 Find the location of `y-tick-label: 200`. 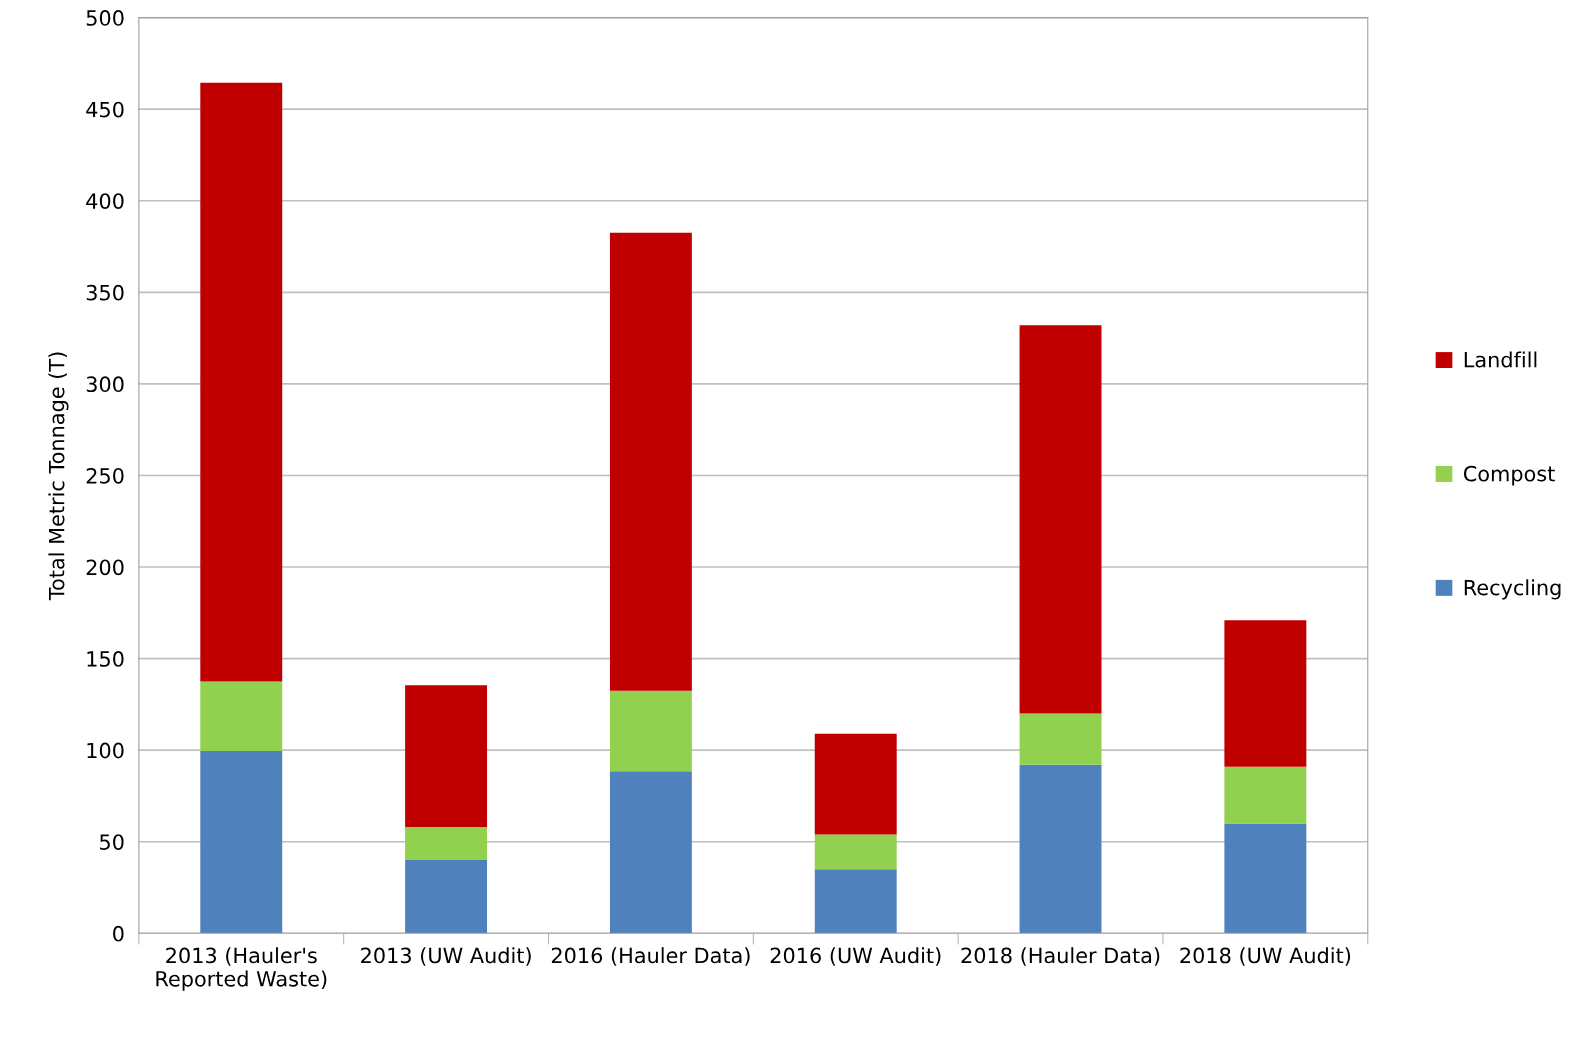

y-tick-label: 200 is located at coordinates (105, 567).